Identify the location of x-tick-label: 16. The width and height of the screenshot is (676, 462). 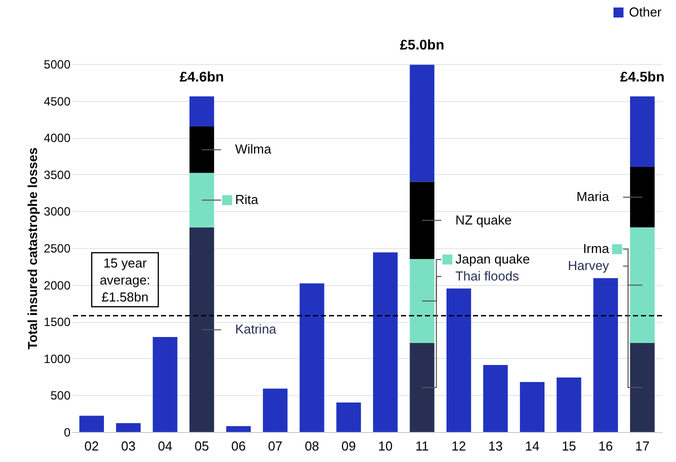
(605, 446).